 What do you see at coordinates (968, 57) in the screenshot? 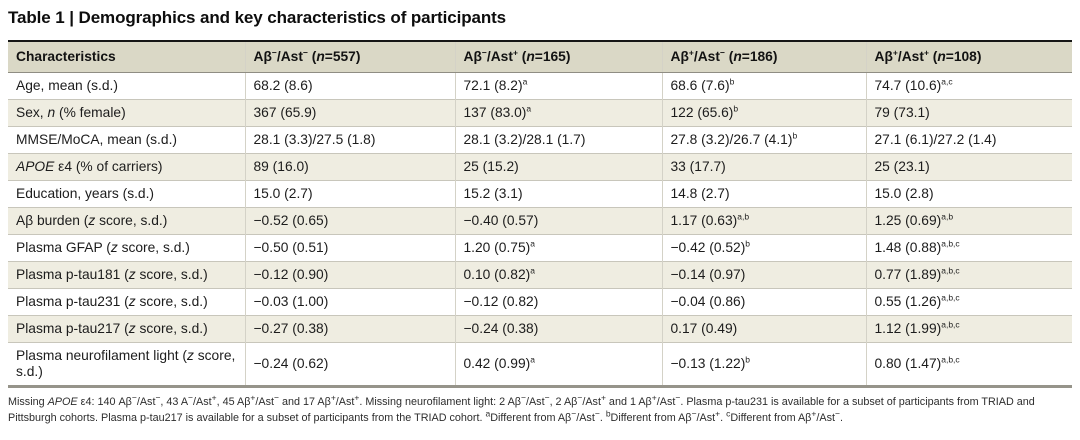
I see `column-header-ab-pos-ast-pos: Aβ+/Ast+ (n=108)` at bounding box center [968, 57].